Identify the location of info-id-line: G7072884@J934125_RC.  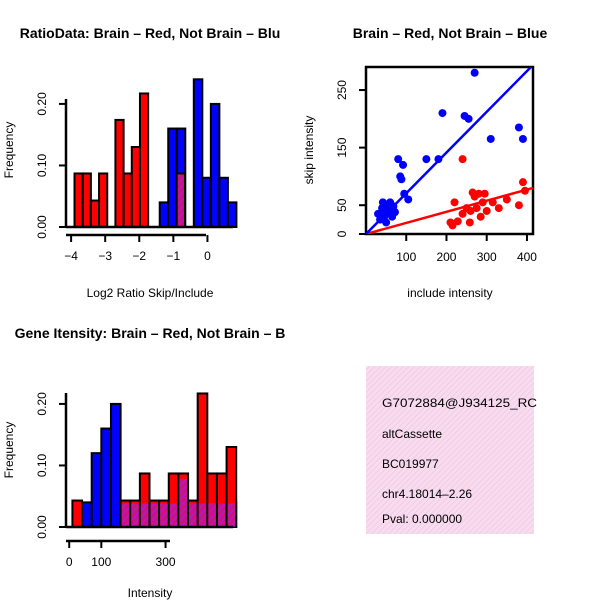
(459, 403).